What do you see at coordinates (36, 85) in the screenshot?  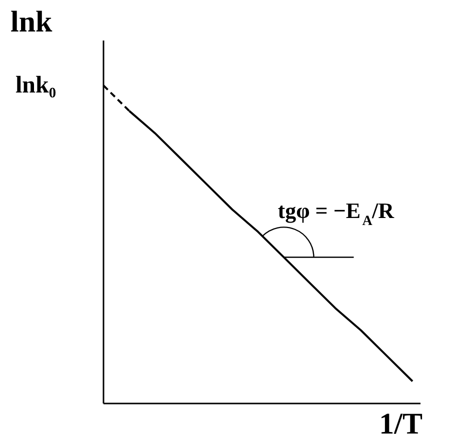 I see `text: lnk₀` at bounding box center [36, 85].